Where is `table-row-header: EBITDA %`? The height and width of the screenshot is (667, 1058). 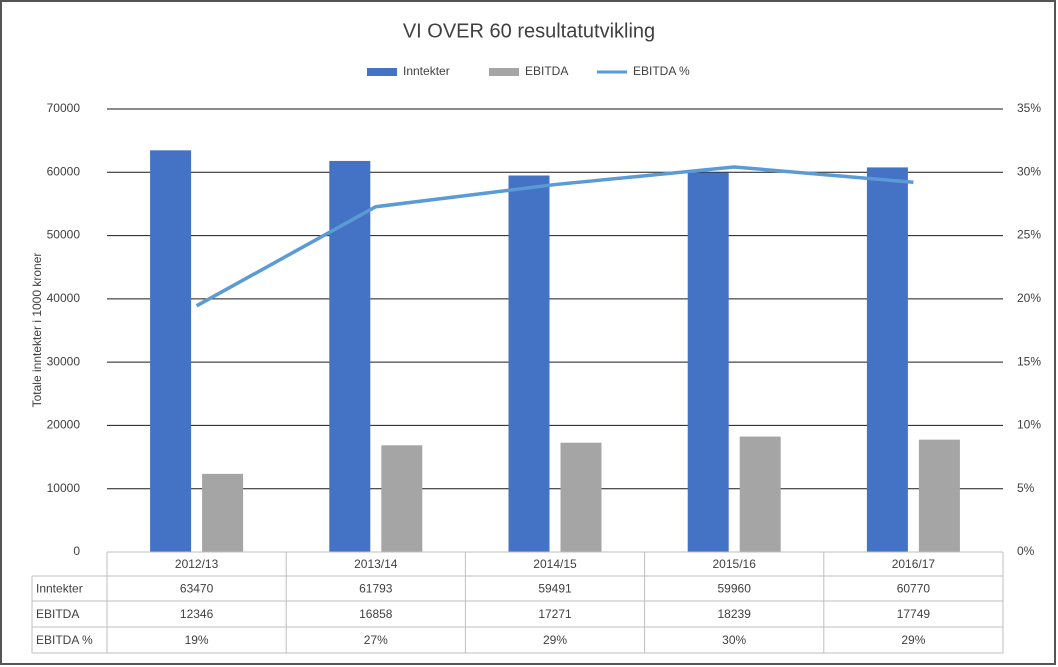
table-row-header: EBITDA % is located at coordinates (64, 640).